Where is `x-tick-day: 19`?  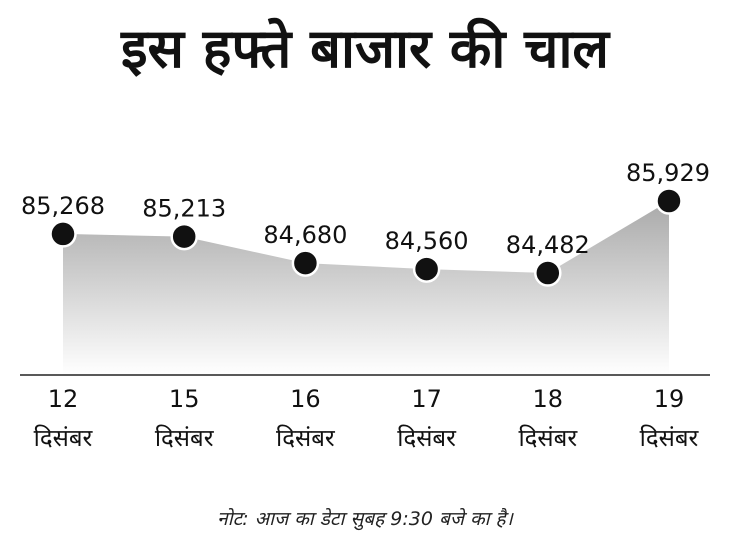
x-tick-day: 19 is located at coordinates (669, 399).